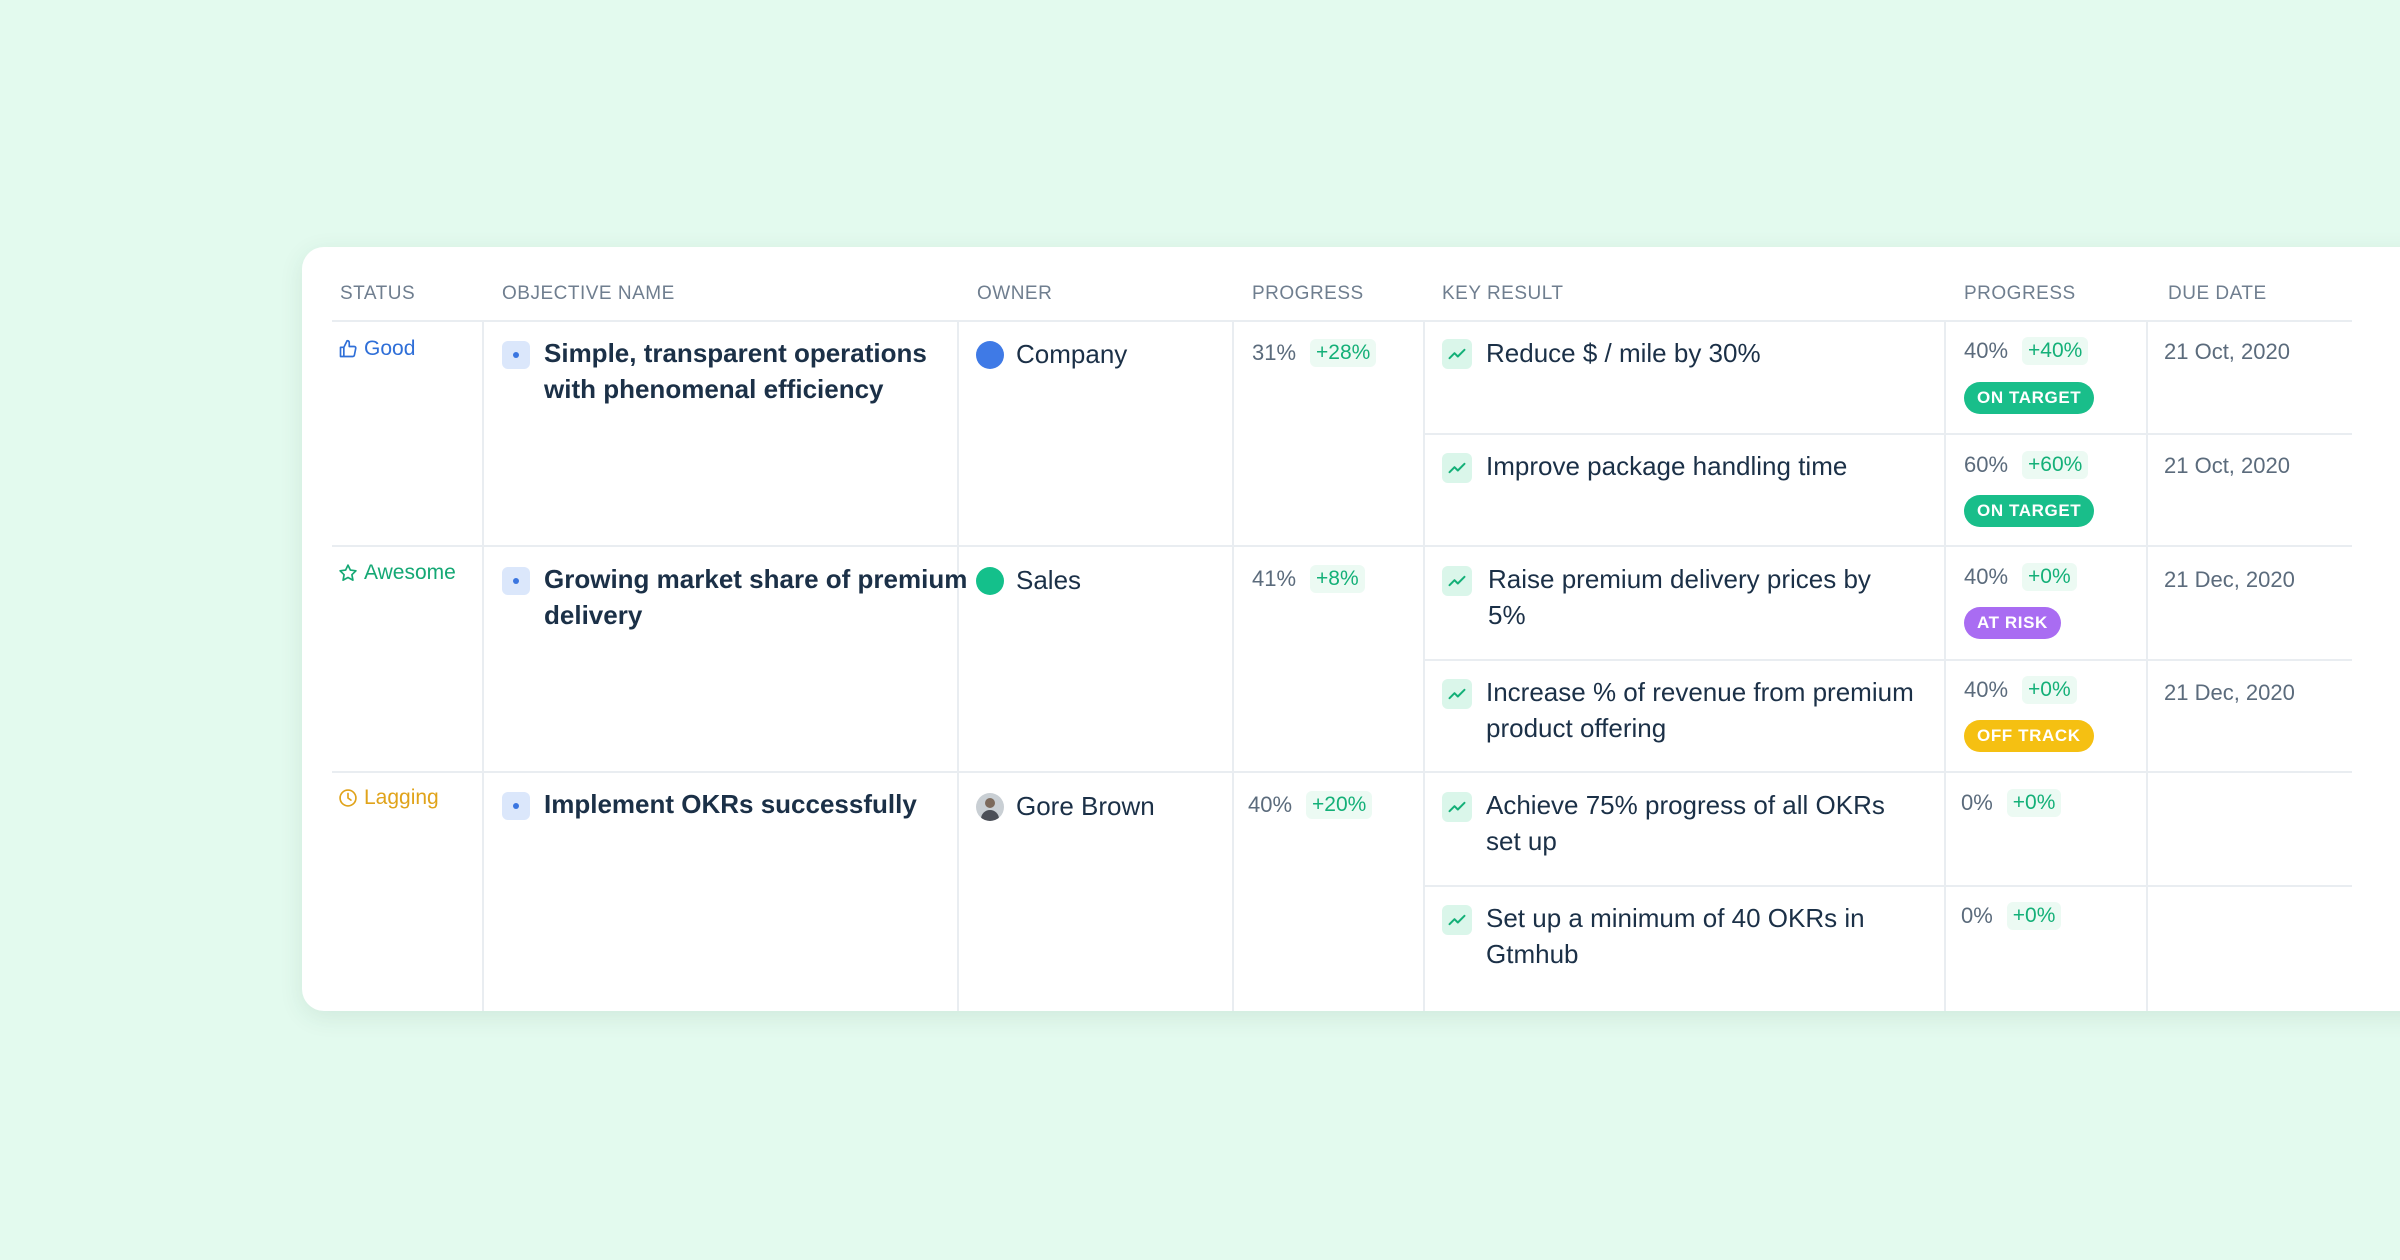 This screenshot has height=1260, width=2400. What do you see at coordinates (348, 348) in the screenshot?
I see `thumbs-up-icon` at bounding box center [348, 348].